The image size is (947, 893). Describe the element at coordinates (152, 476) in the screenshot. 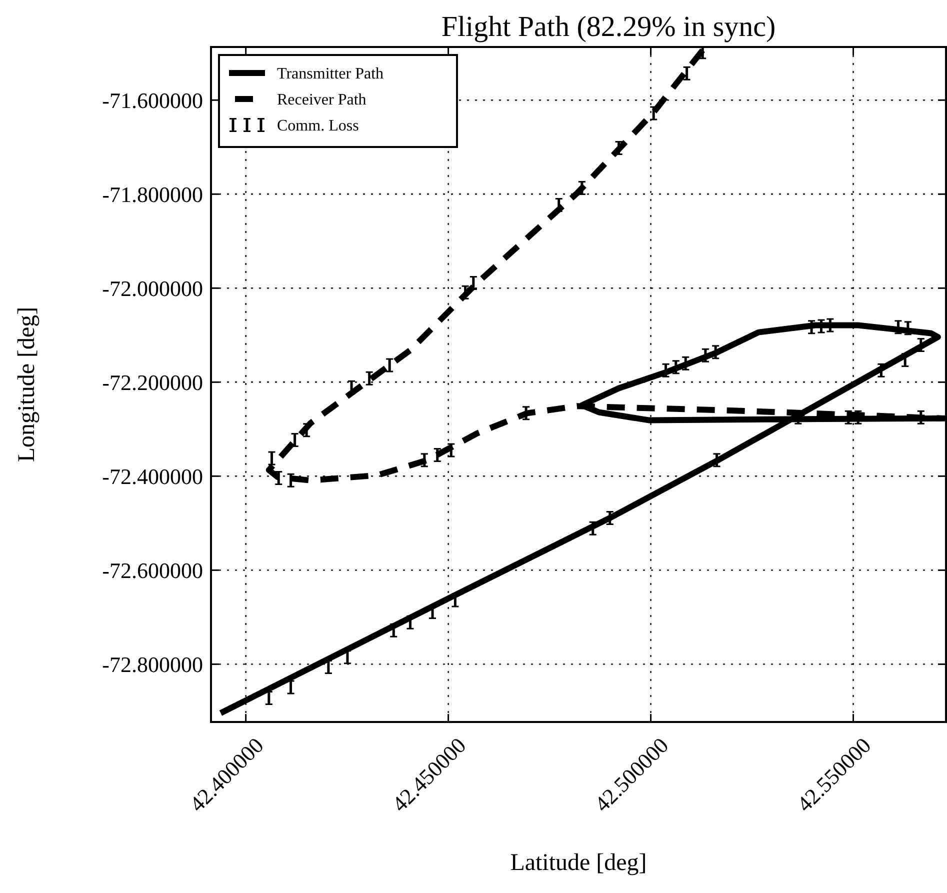

I see `y-tick-label: -72.400000` at that location.